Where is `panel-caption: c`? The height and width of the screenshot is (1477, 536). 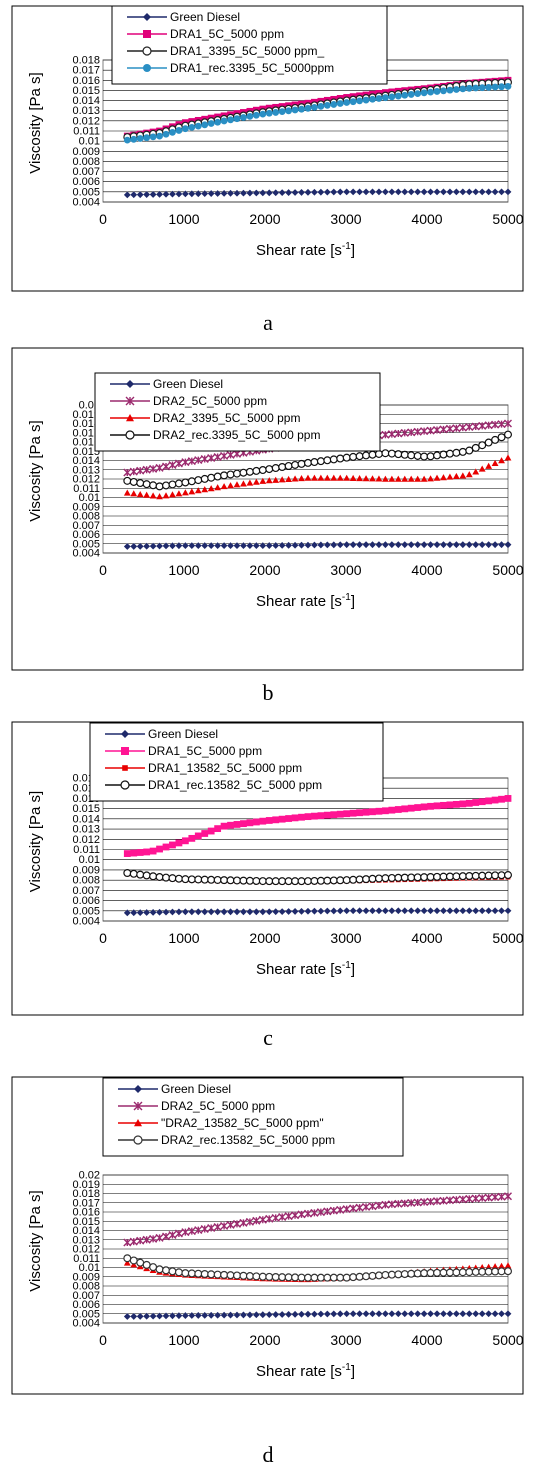
panel-caption: c is located at coordinates (268, 1037).